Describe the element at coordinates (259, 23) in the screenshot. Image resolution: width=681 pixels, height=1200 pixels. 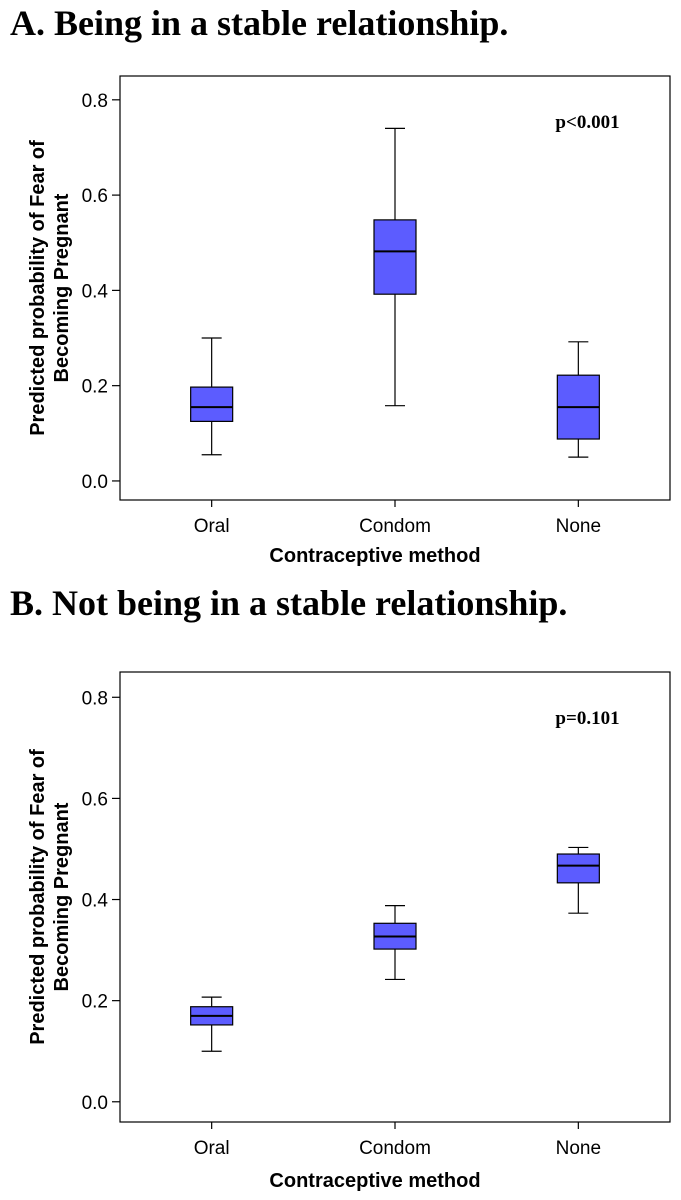
I see `panel-a-title: A. Being in a stable relationship.` at that location.